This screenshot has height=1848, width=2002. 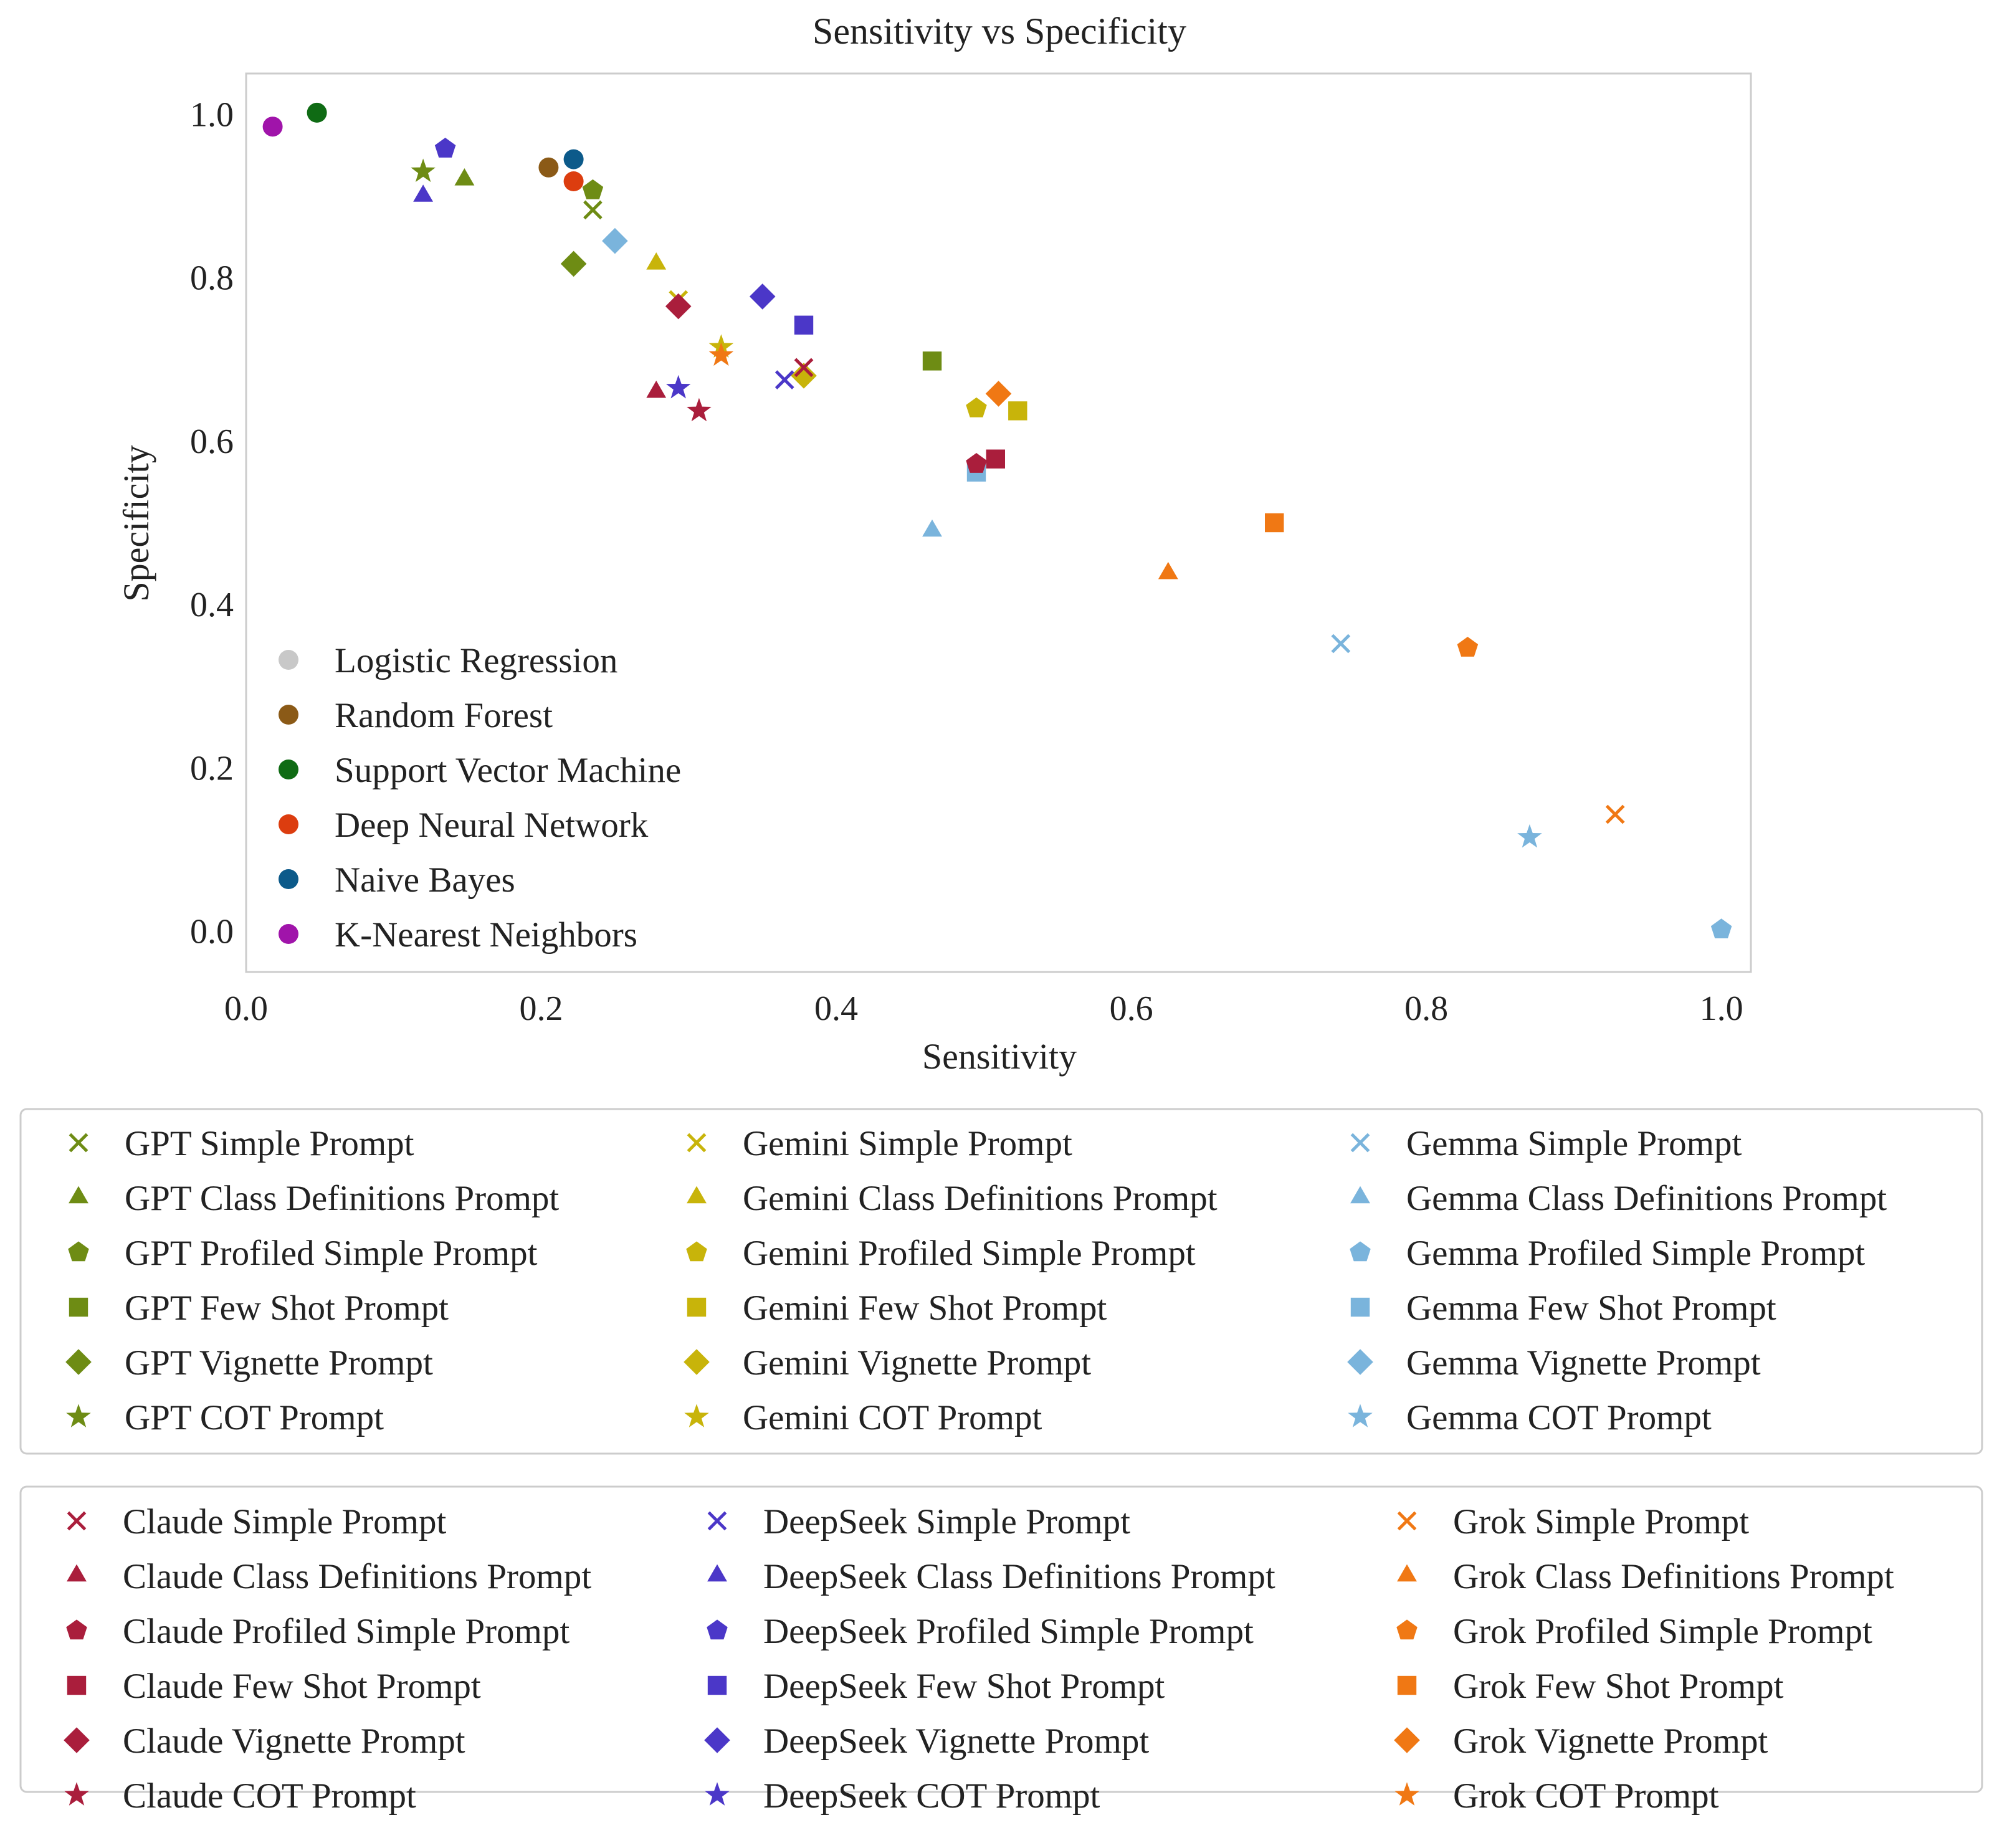 What do you see at coordinates (1635, 1253) in the screenshot?
I see `legend-label: Gemma Profiled Simple Prompt` at bounding box center [1635, 1253].